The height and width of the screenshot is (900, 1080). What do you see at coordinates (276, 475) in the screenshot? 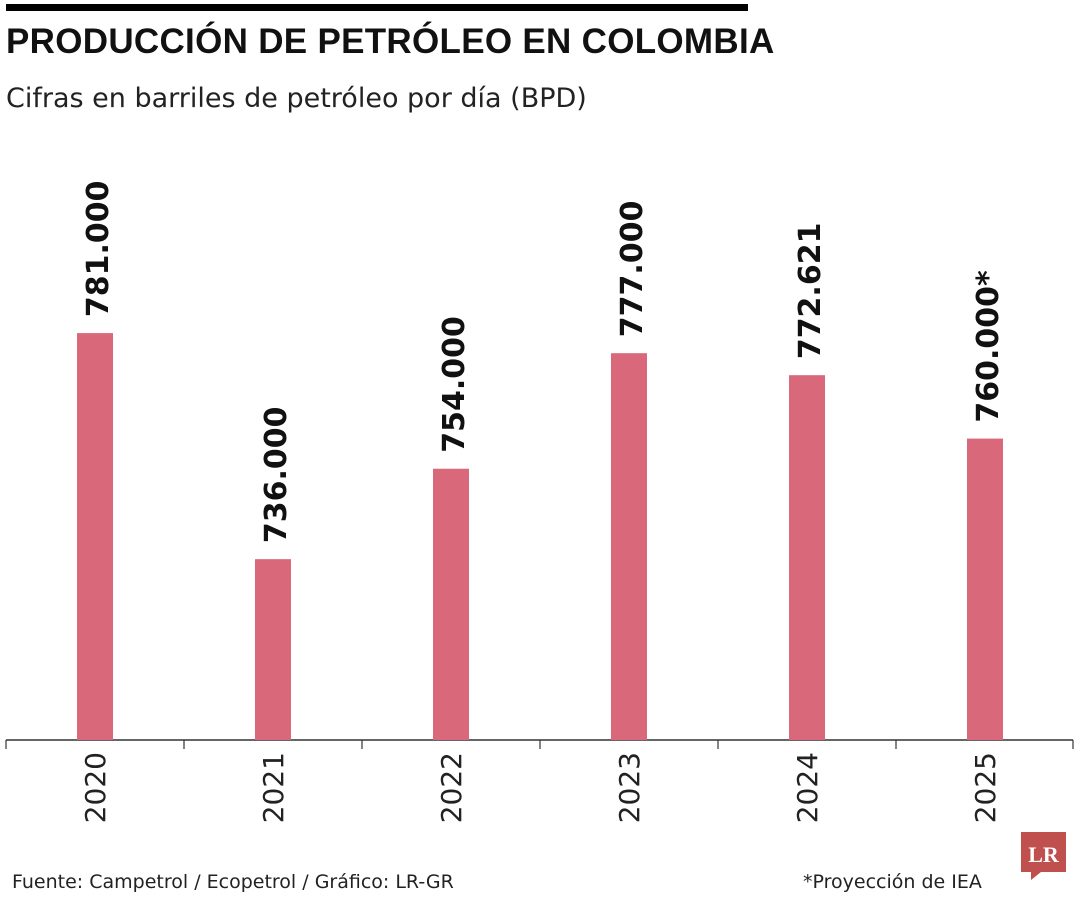
I see `value-label-2021: 736.000` at bounding box center [276, 475].